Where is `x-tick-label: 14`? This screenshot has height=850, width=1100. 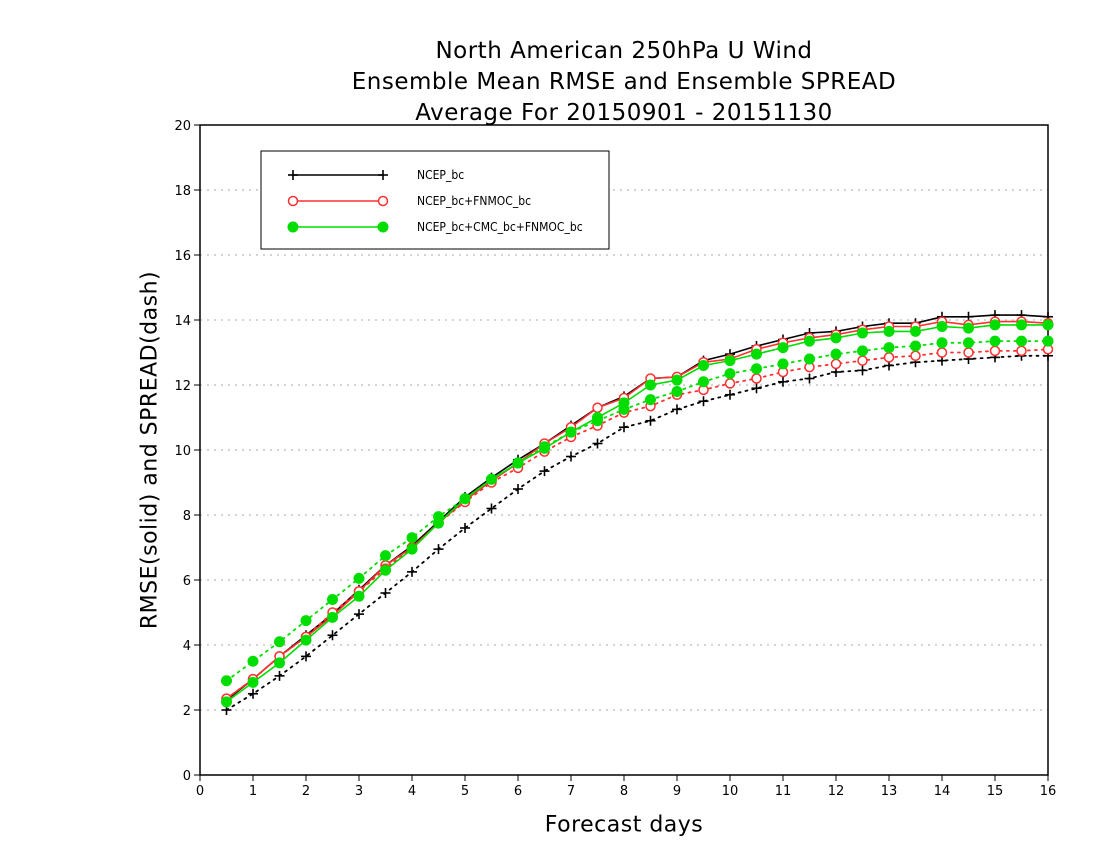 x-tick-label: 14 is located at coordinates (942, 791).